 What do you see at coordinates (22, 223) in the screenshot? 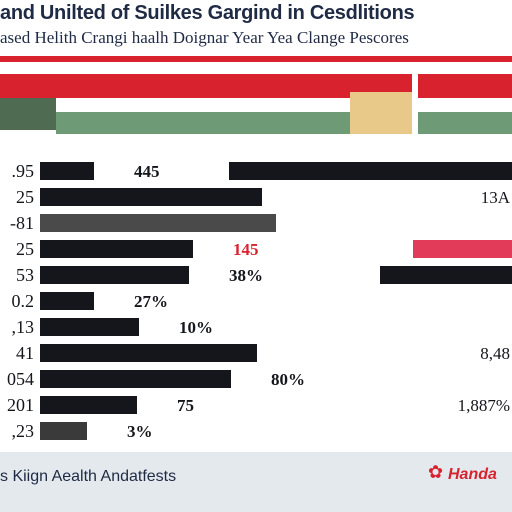
I see `row-label: -81` at bounding box center [22, 223].